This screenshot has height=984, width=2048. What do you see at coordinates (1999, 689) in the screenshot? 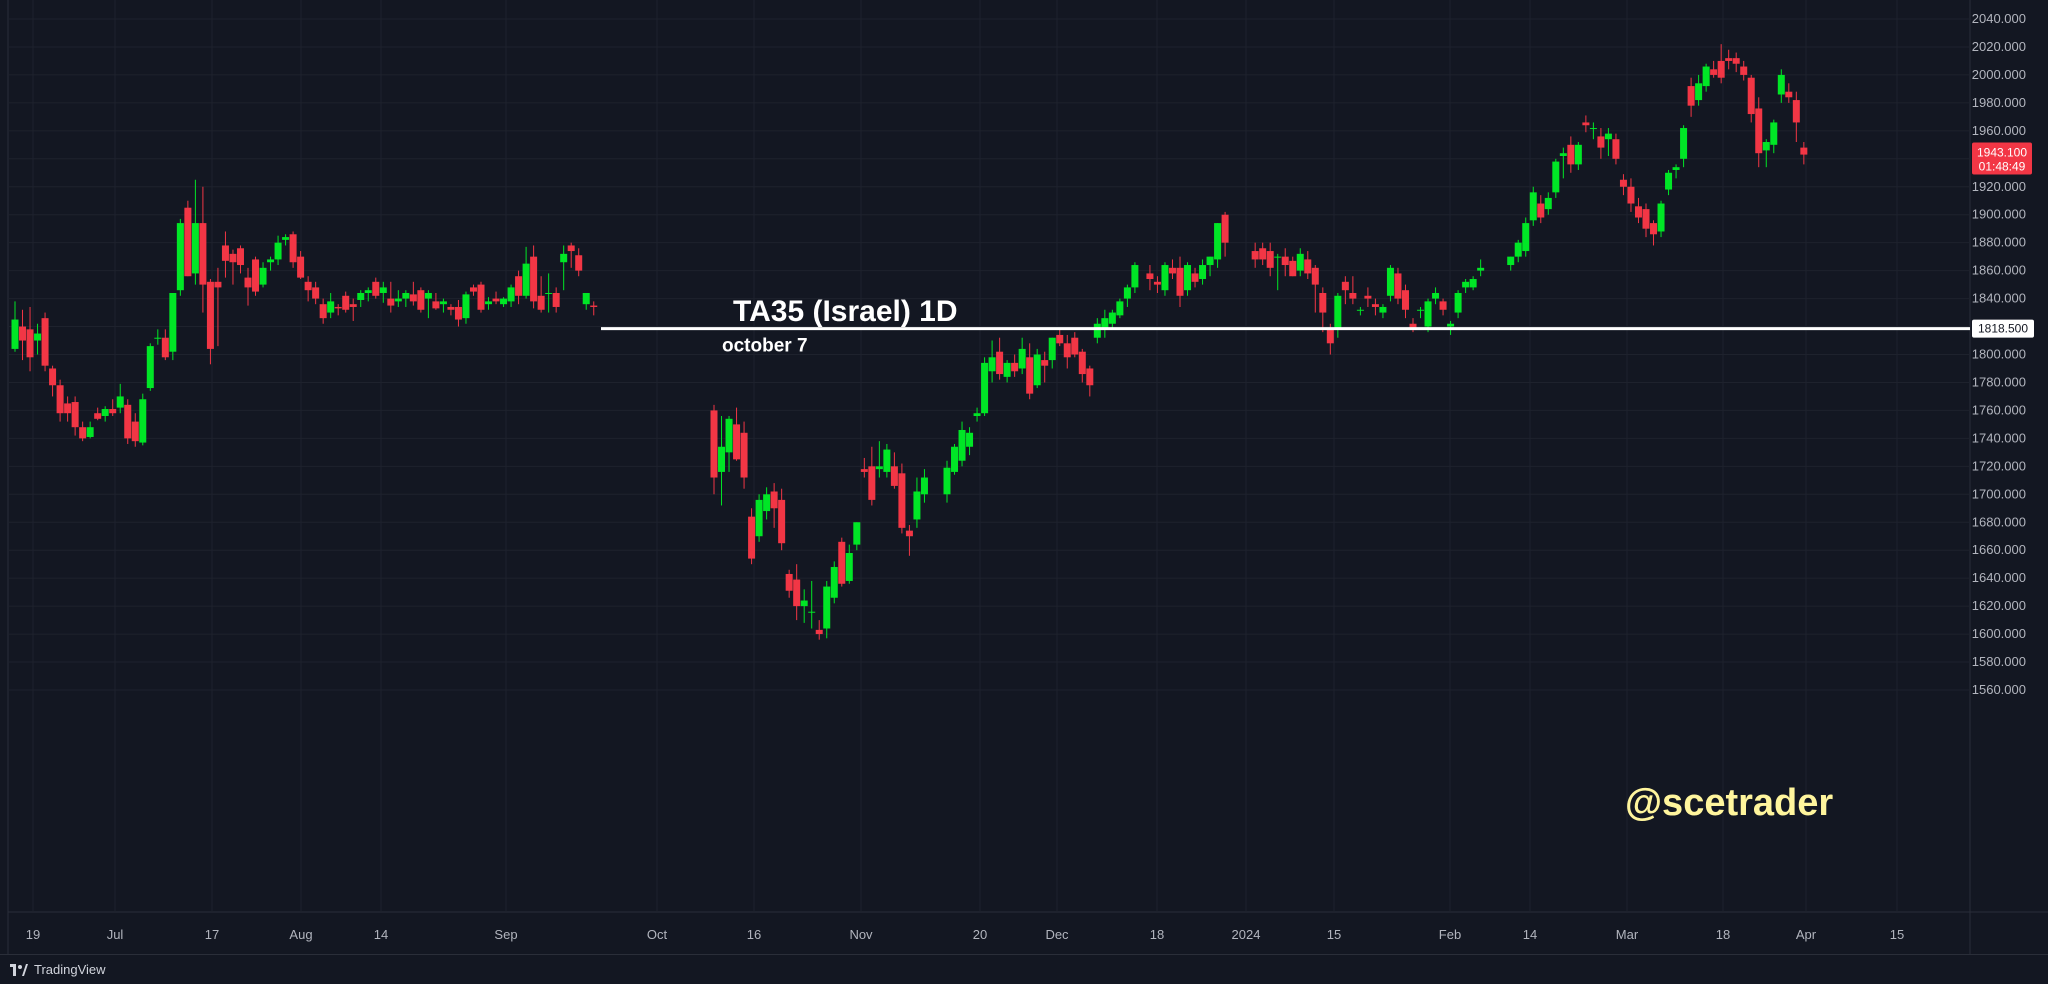
I see `price-tick-label: 1560.000` at bounding box center [1999, 689].